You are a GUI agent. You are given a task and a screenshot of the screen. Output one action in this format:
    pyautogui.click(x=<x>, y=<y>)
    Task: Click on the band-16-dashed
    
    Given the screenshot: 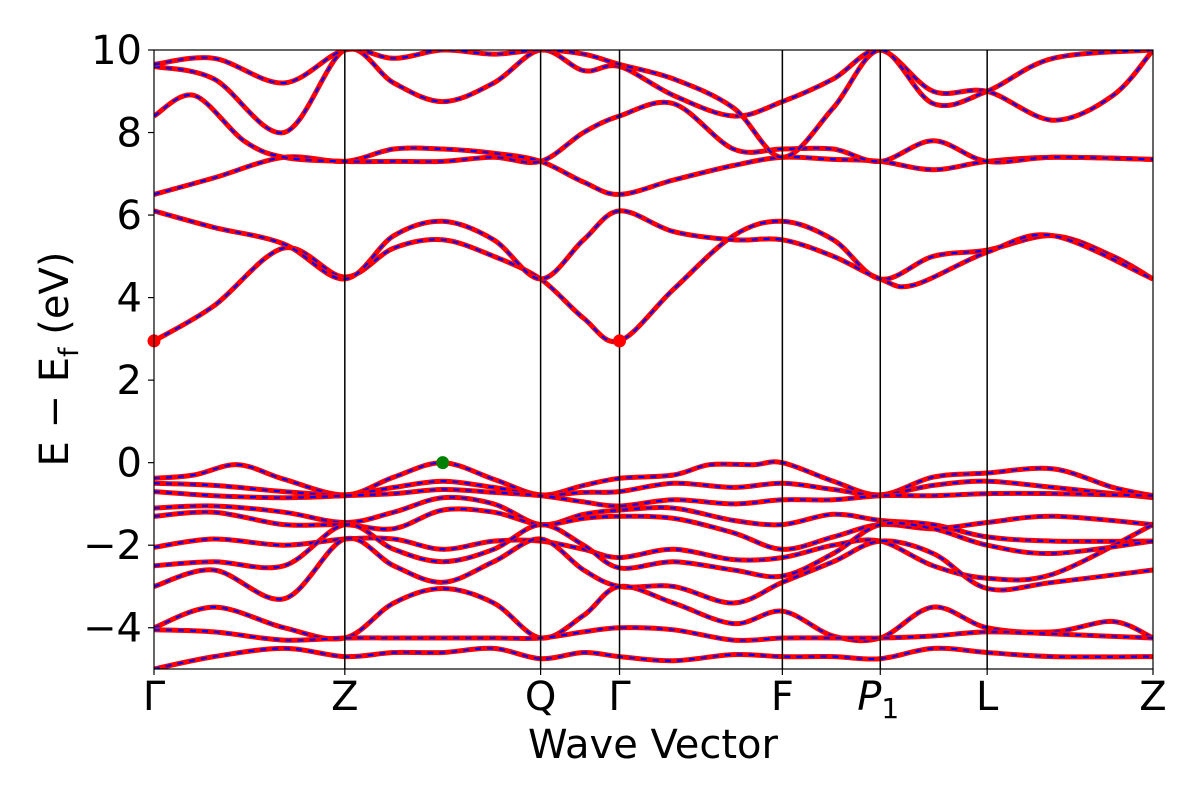 What is the action you would take?
    pyautogui.click(x=653, y=104)
    